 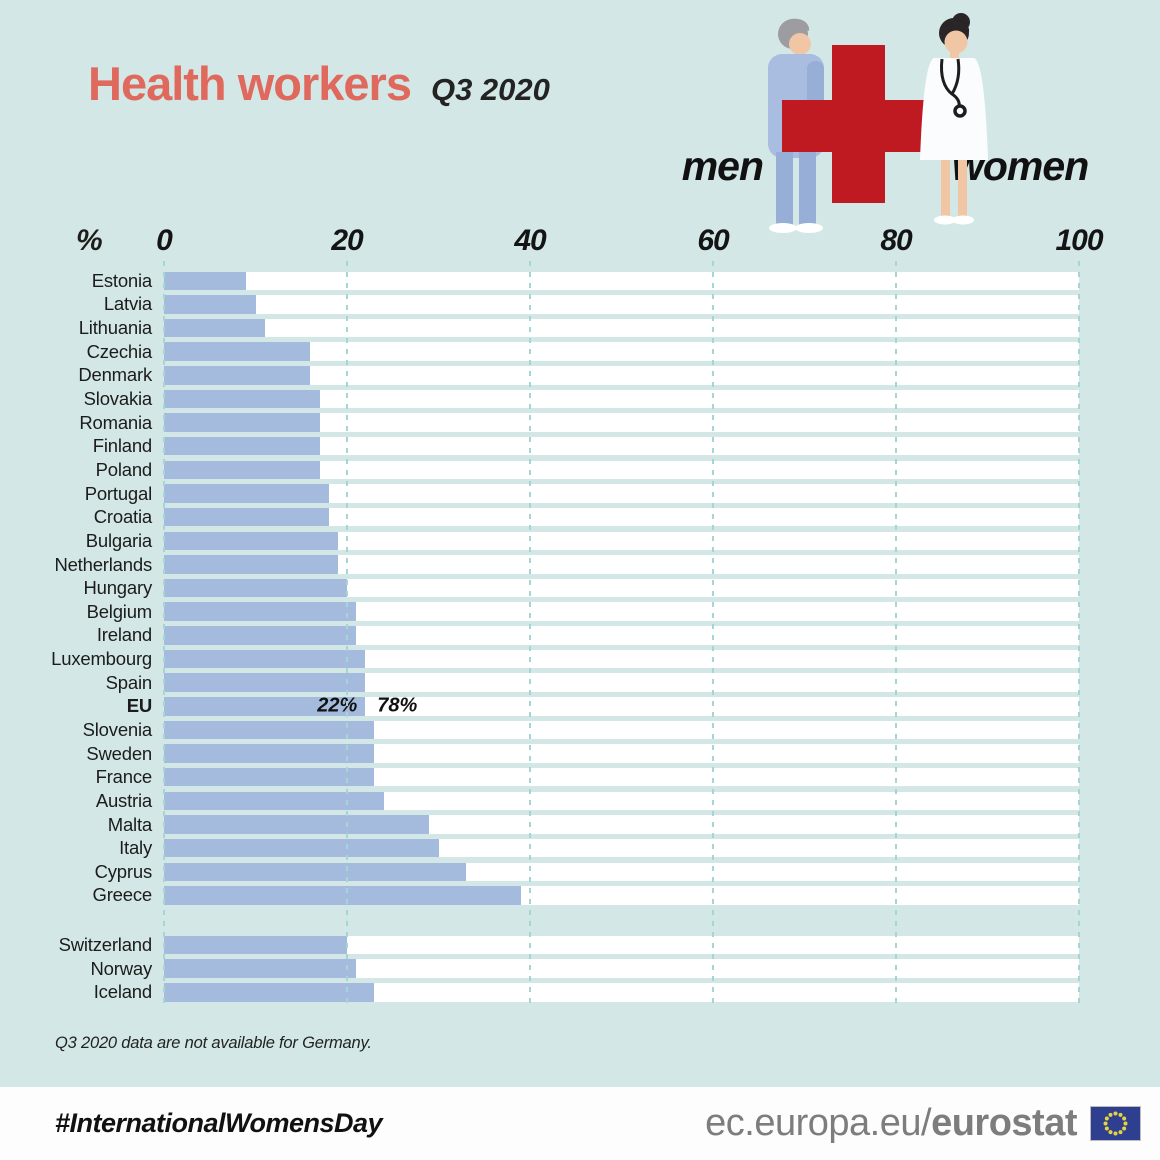 What do you see at coordinates (164, 240) in the screenshot?
I see `axis-tick-label: 0` at bounding box center [164, 240].